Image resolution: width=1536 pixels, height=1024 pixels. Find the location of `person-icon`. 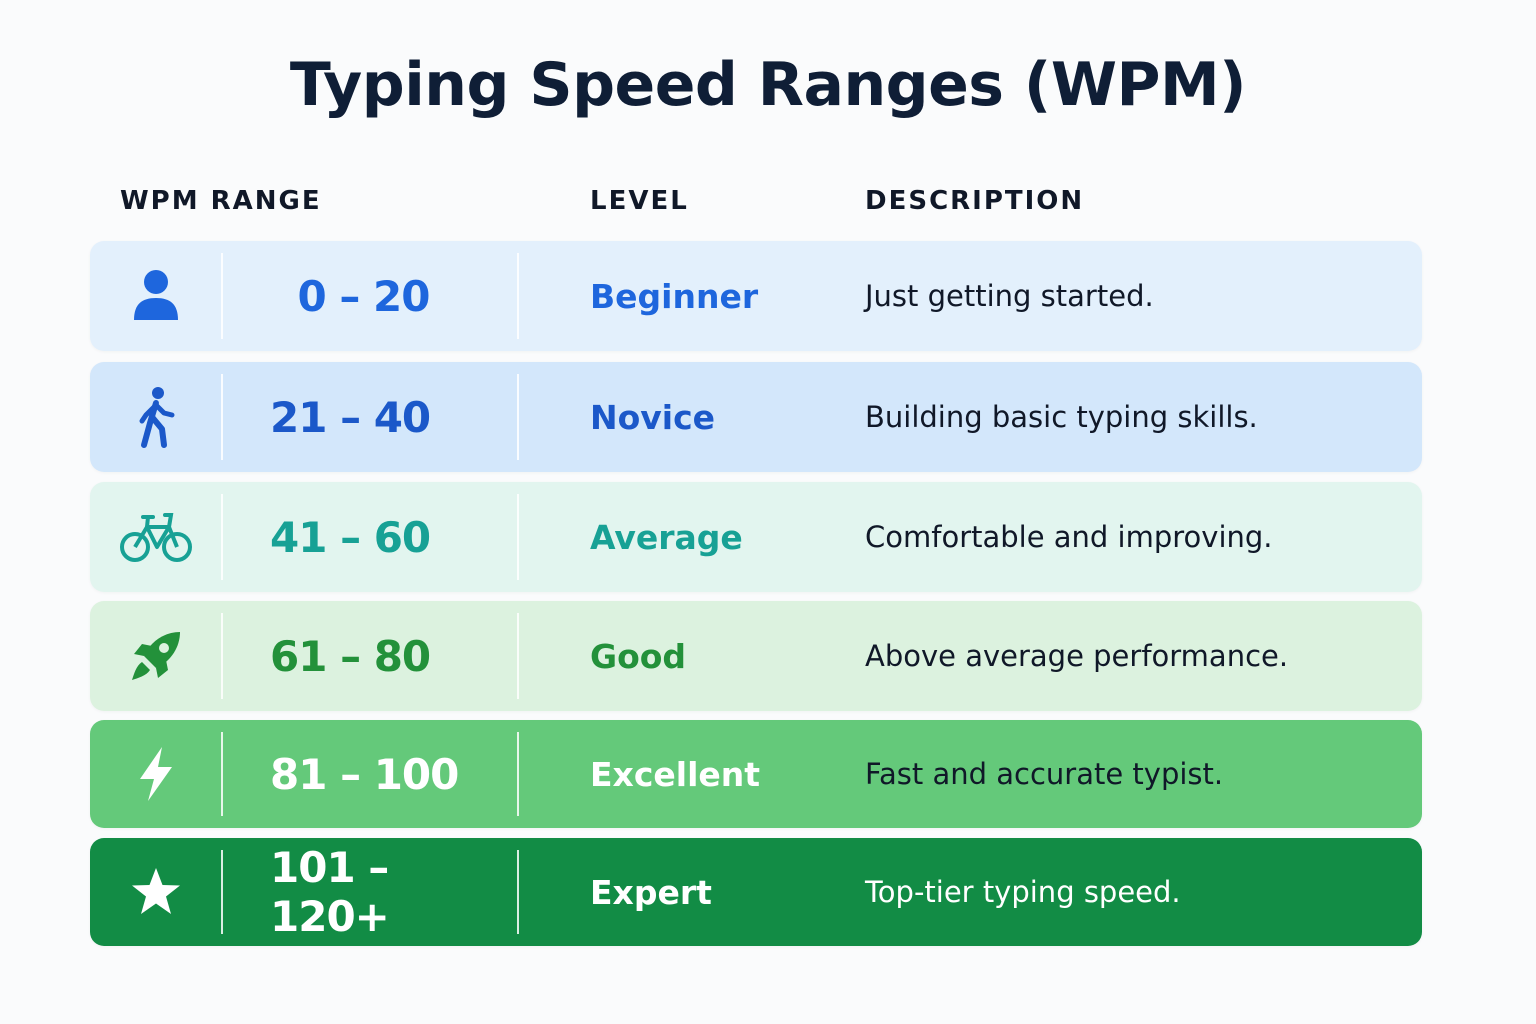

person-icon is located at coordinates (156, 296).